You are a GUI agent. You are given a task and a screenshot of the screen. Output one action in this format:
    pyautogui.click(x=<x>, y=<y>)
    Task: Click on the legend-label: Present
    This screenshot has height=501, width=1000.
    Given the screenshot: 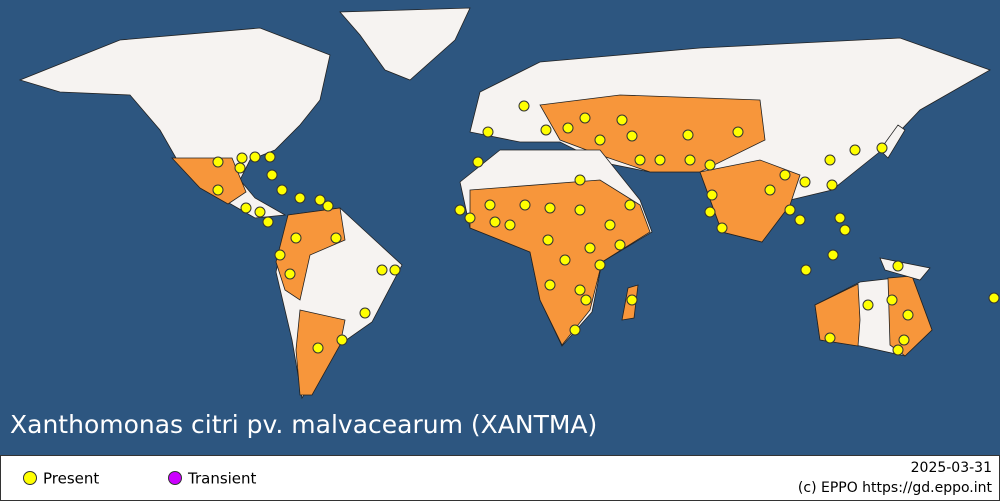 What is the action you would take?
    pyautogui.click(x=71, y=479)
    